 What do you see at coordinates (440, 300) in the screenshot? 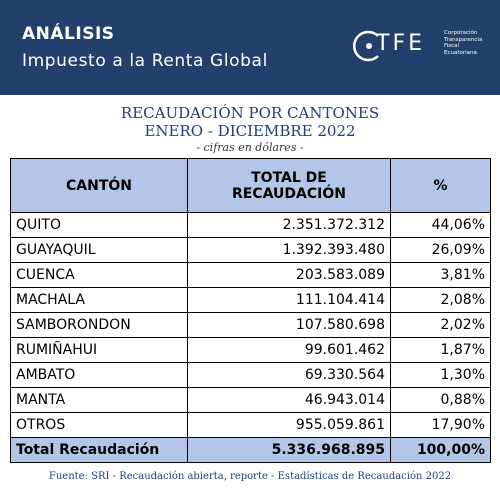
I see `table-cell: 2,08%` at bounding box center [440, 300].